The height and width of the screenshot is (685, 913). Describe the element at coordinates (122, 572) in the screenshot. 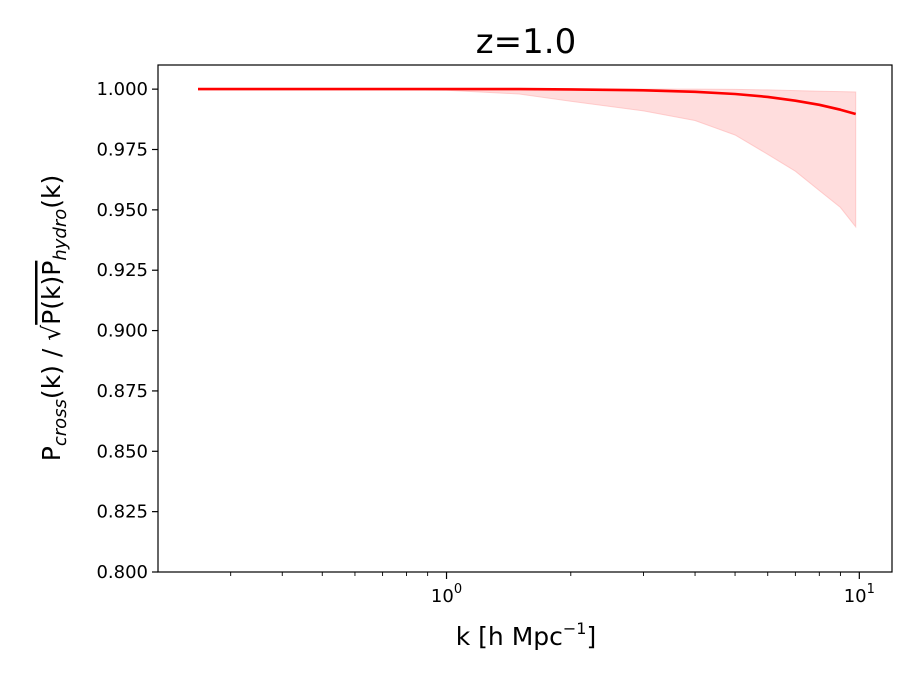

I see `y-tick-label: 0.800` at that location.